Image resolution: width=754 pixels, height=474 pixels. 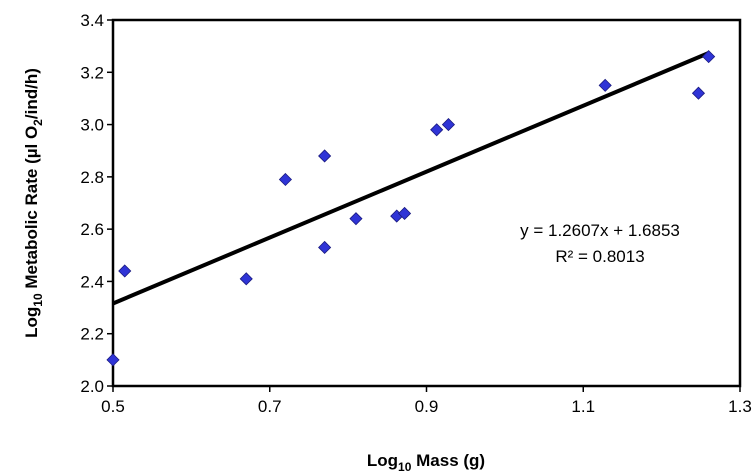 What do you see at coordinates (92, 125) in the screenshot?
I see `y-tick-label: 3.0` at bounding box center [92, 125].